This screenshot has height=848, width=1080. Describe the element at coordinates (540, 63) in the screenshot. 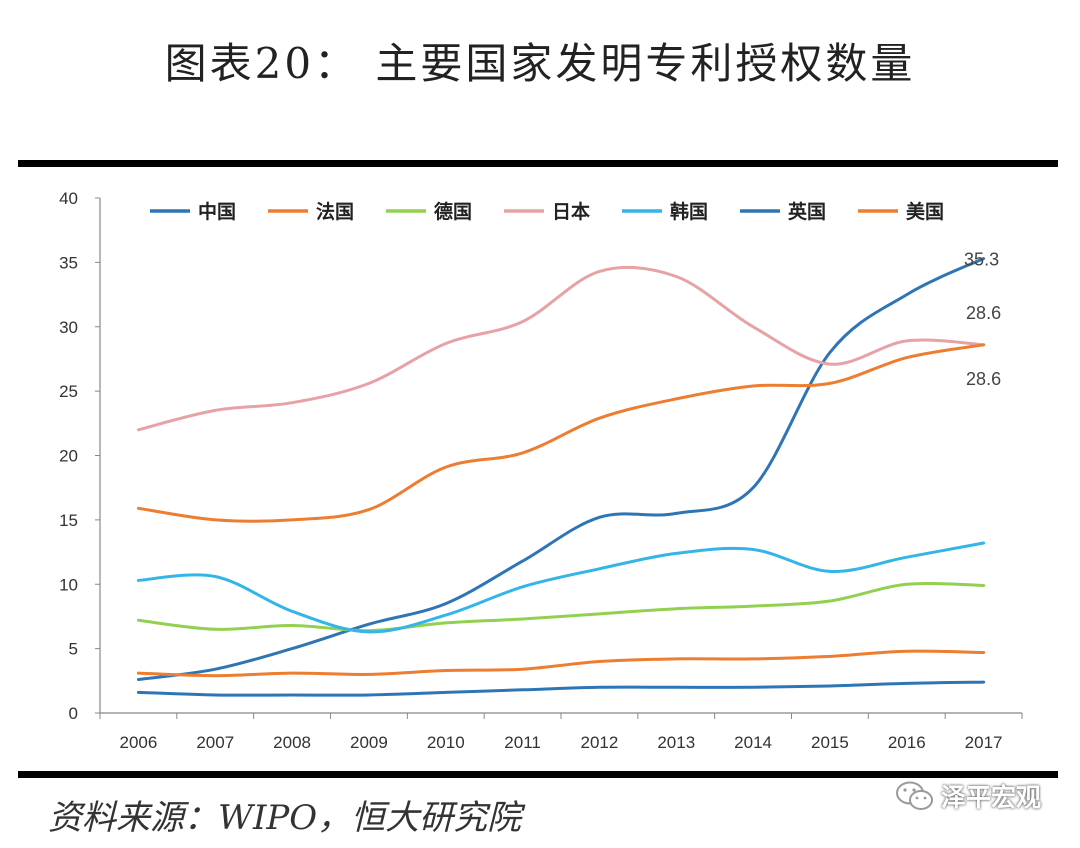

I see `chart-title: 图表20： 主要国家发明专利授权数量` at that location.